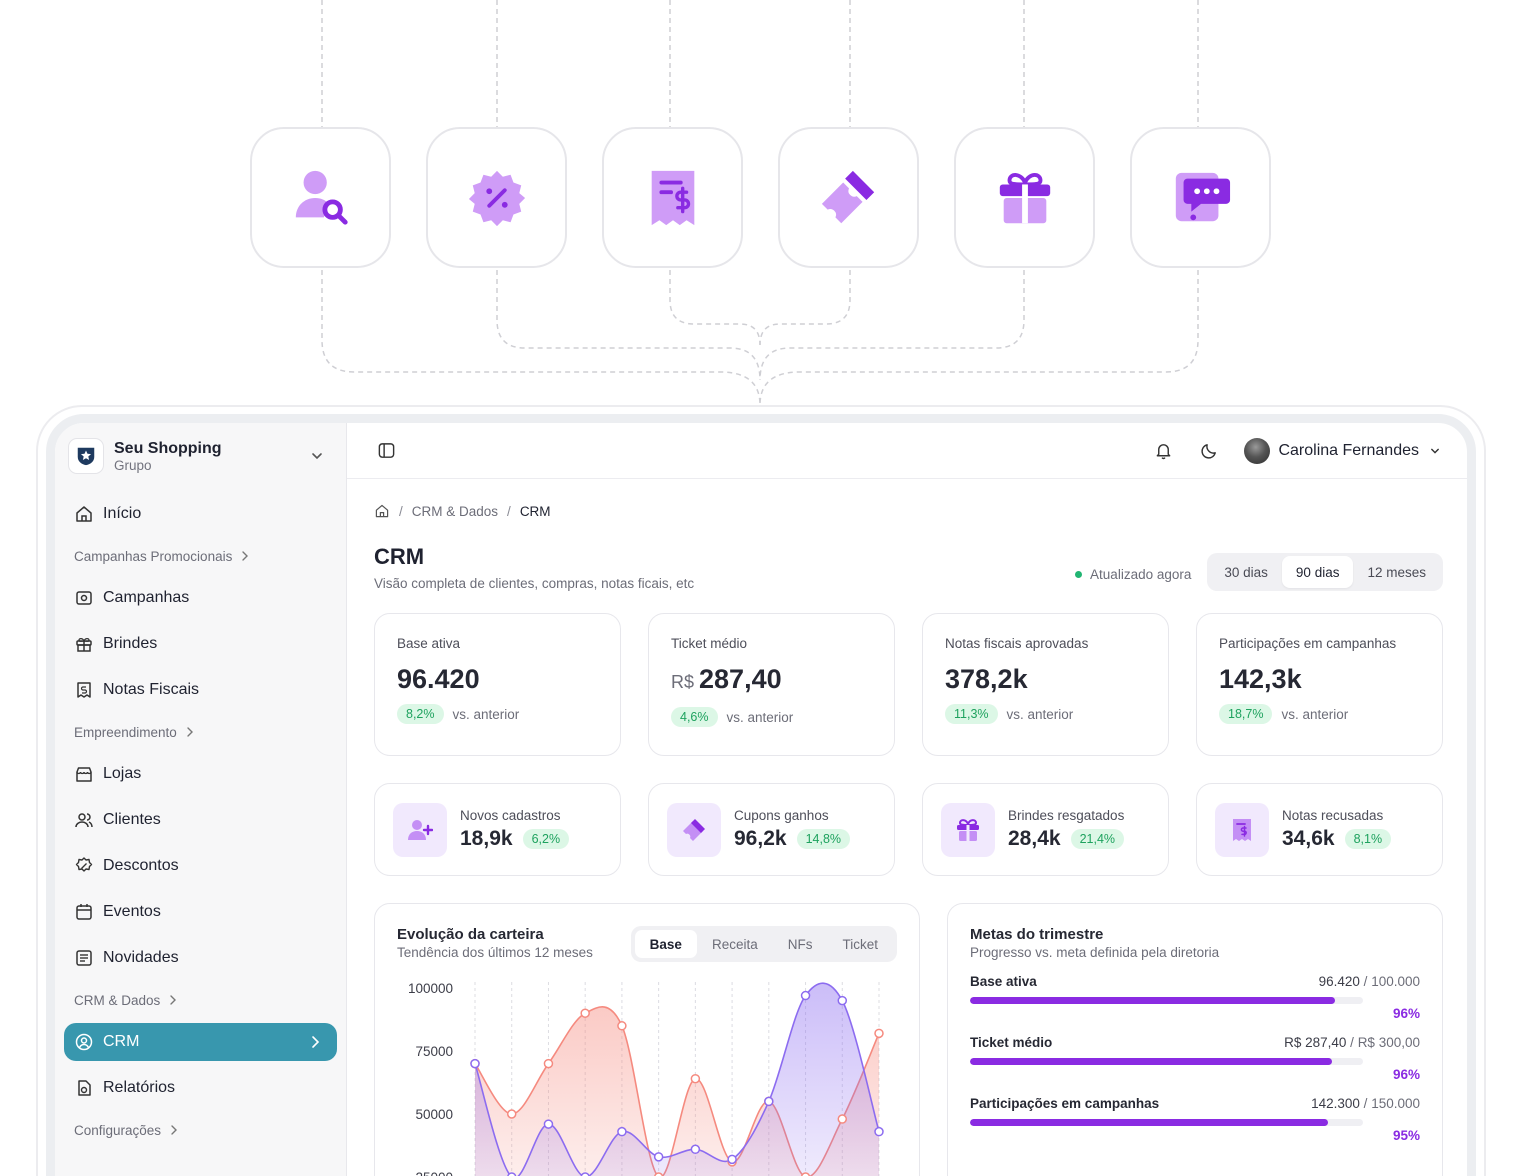  I want to click on range-option-12m: 12 meses, so click(1396, 572).